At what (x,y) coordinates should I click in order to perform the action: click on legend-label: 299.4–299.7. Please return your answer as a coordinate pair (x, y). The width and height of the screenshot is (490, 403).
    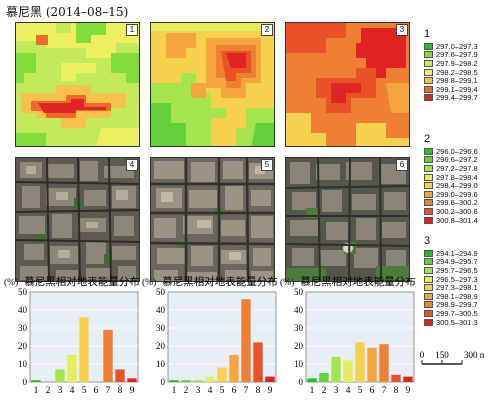
    Looking at the image, I should click on (457, 98).